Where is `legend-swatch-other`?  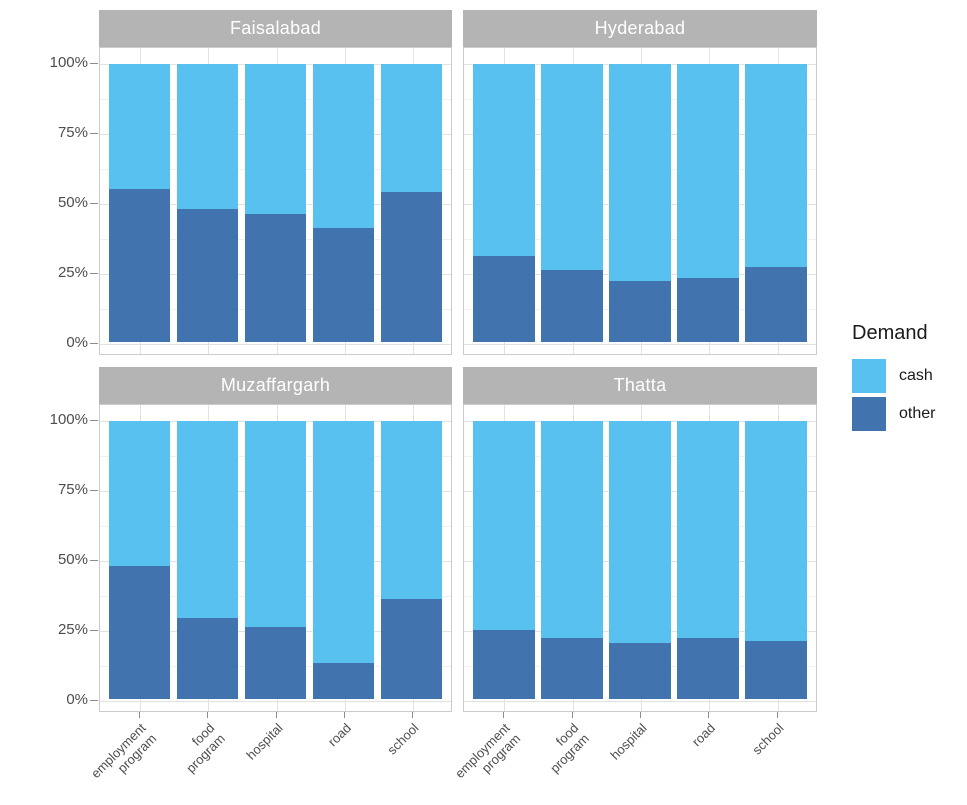 legend-swatch-other is located at coordinates (869, 414).